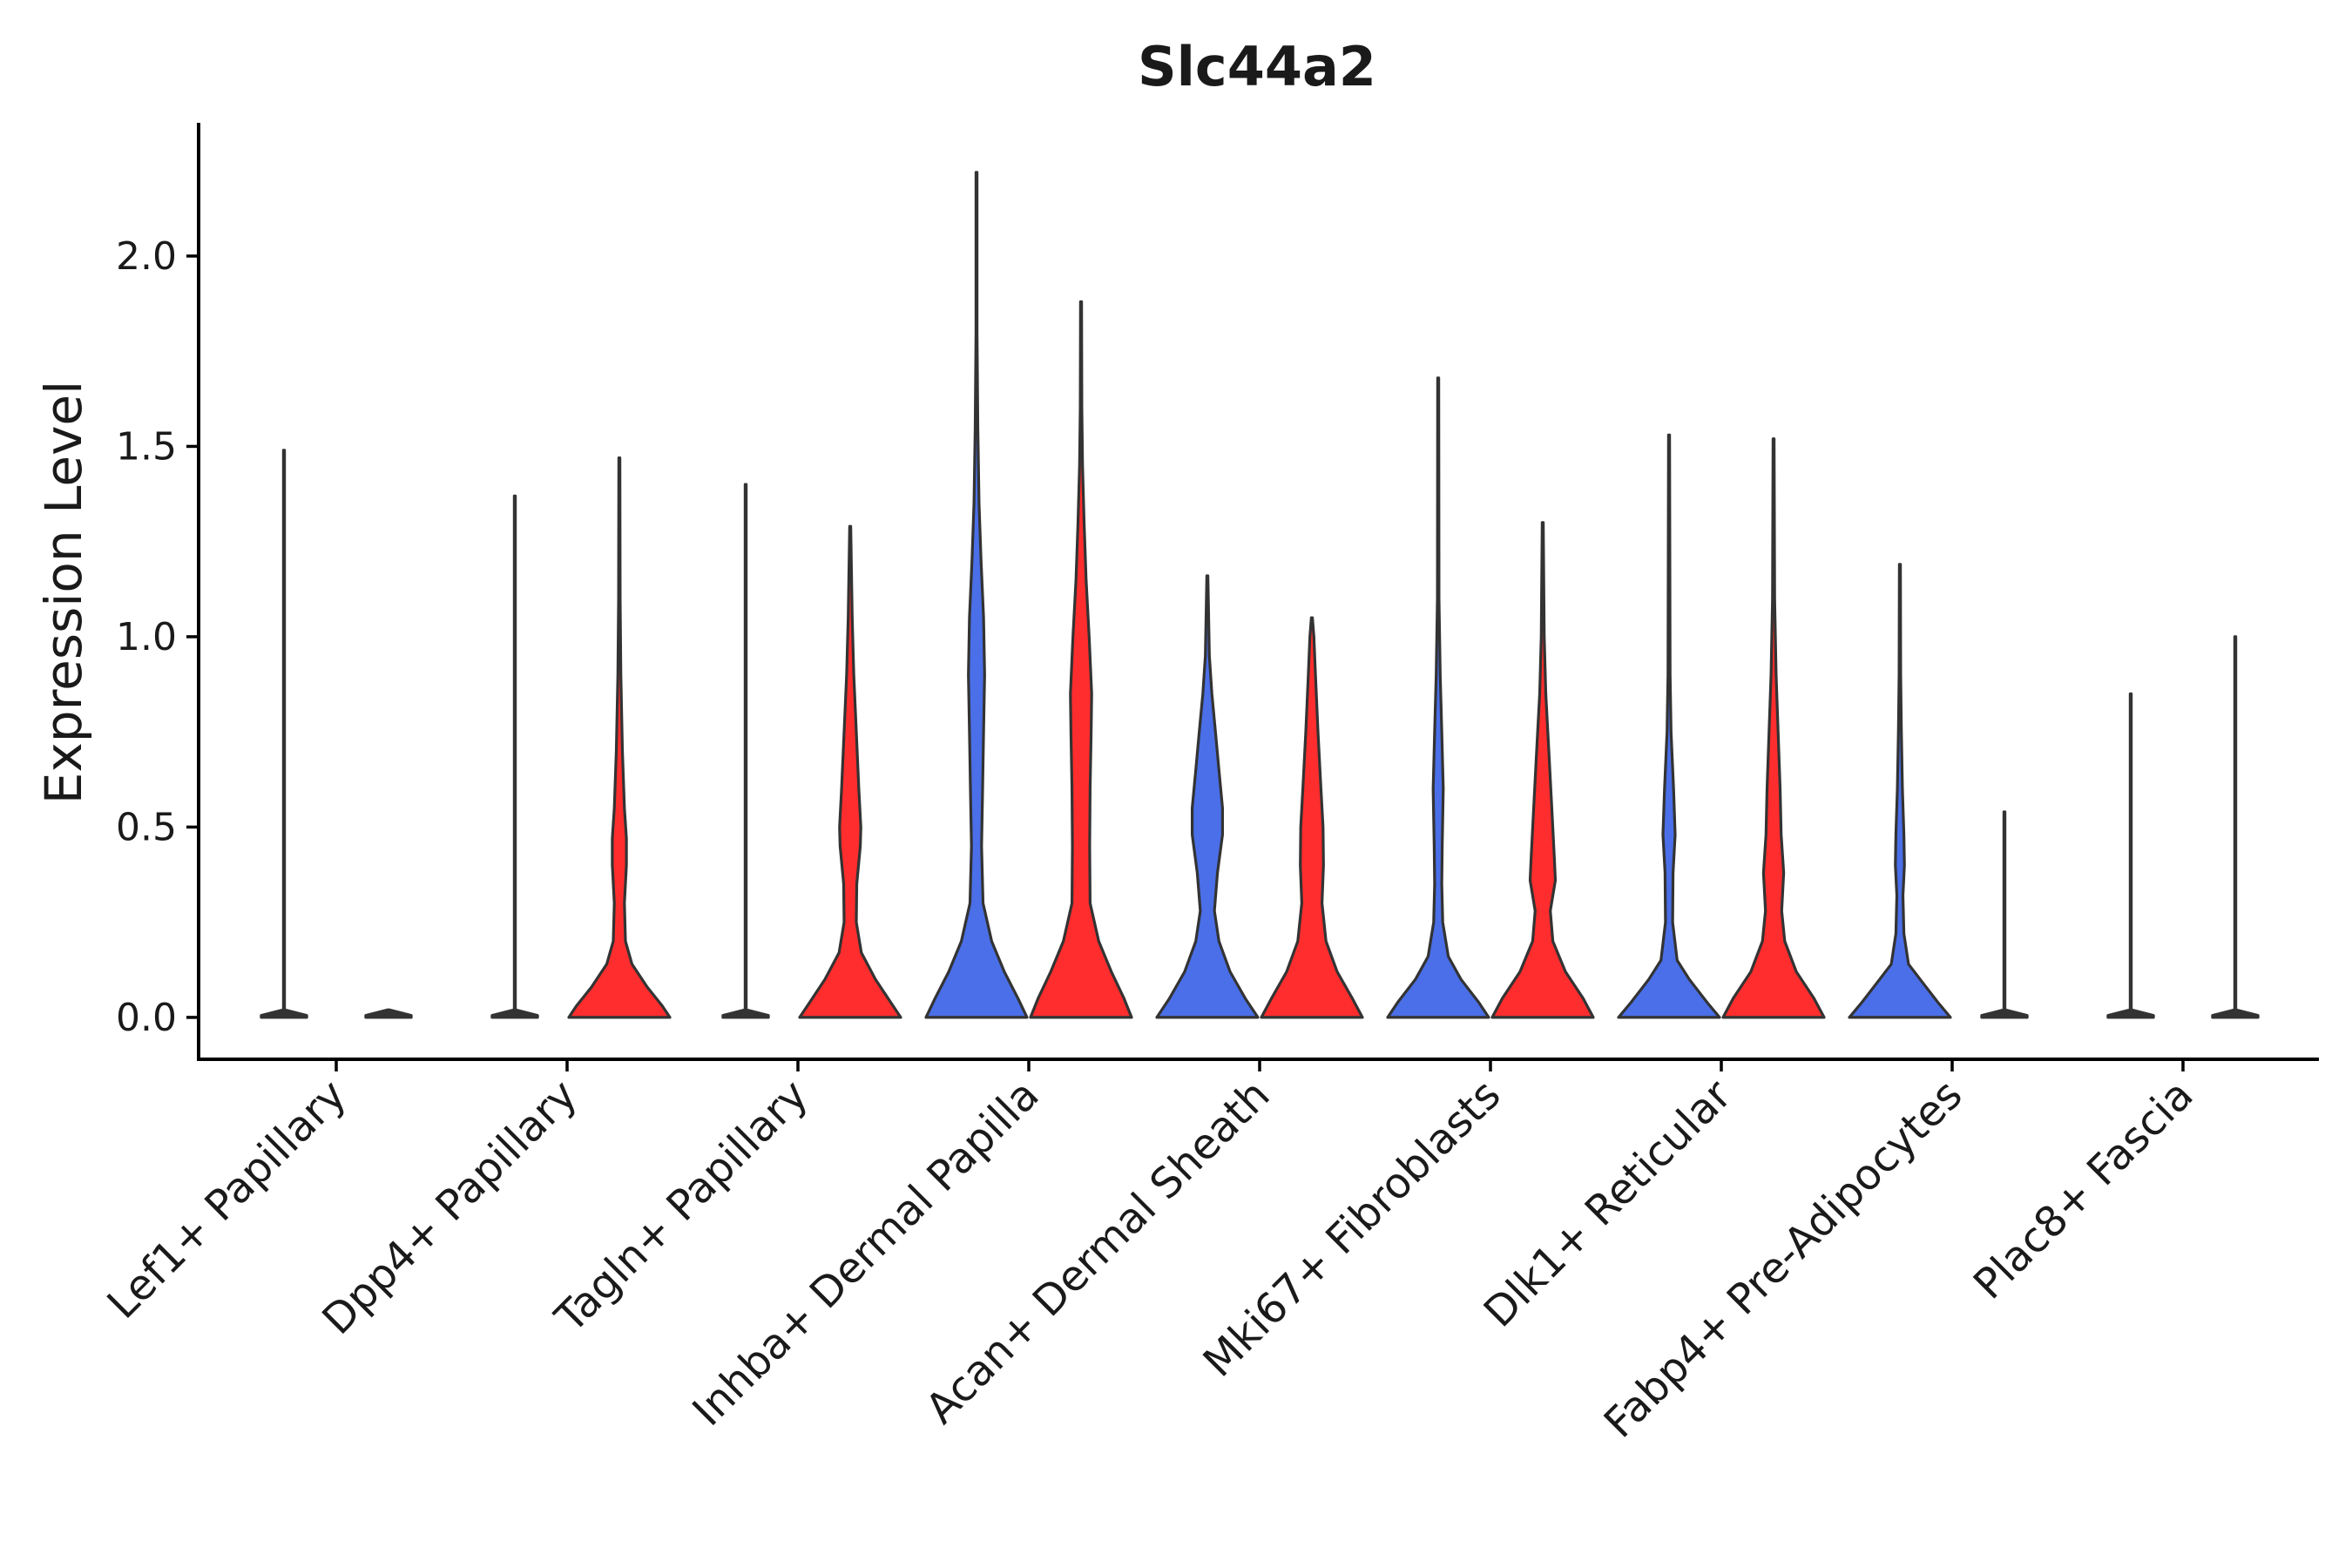 The image size is (2352, 1568). Describe the element at coordinates (146, 1018) in the screenshot. I see `y-tick-label: 0.0` at that location.